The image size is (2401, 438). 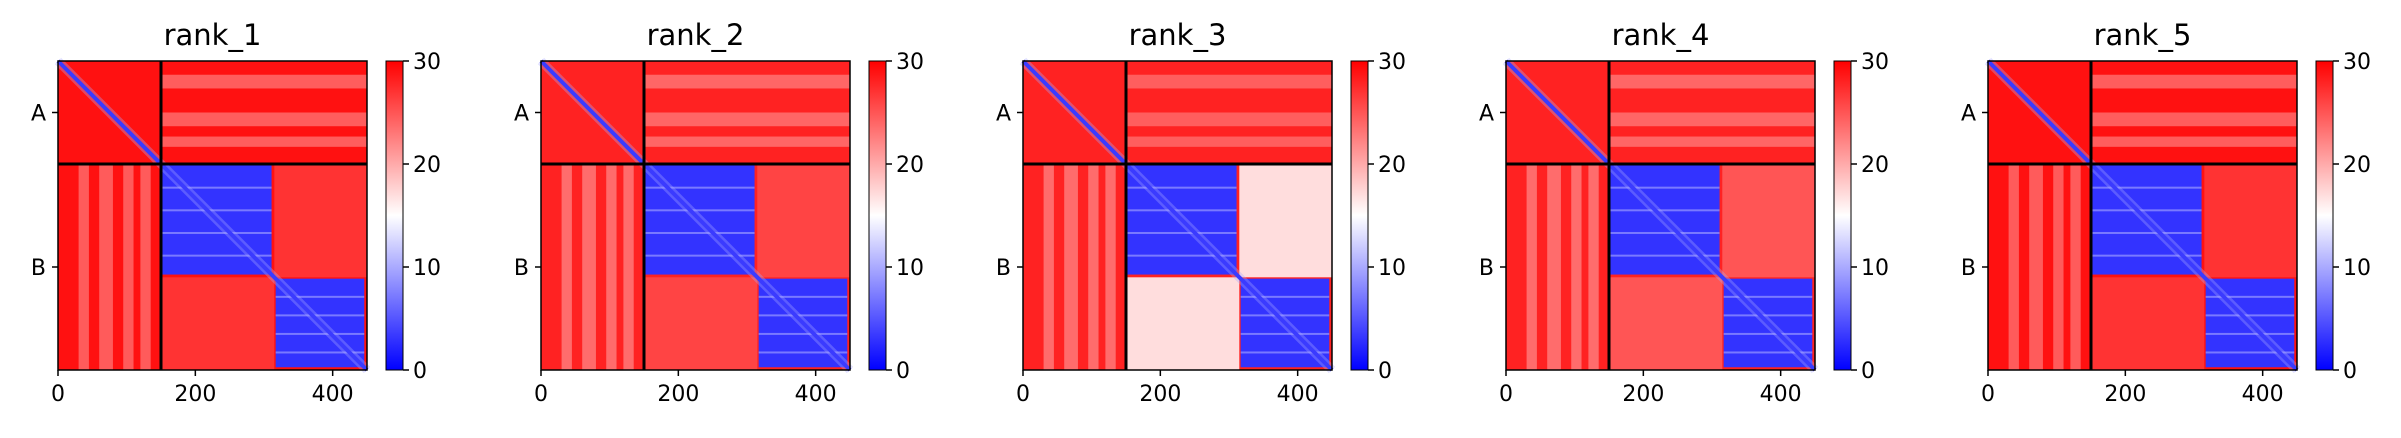 I want to click on panel-title: rank_3, so click(x=1178, y=35).